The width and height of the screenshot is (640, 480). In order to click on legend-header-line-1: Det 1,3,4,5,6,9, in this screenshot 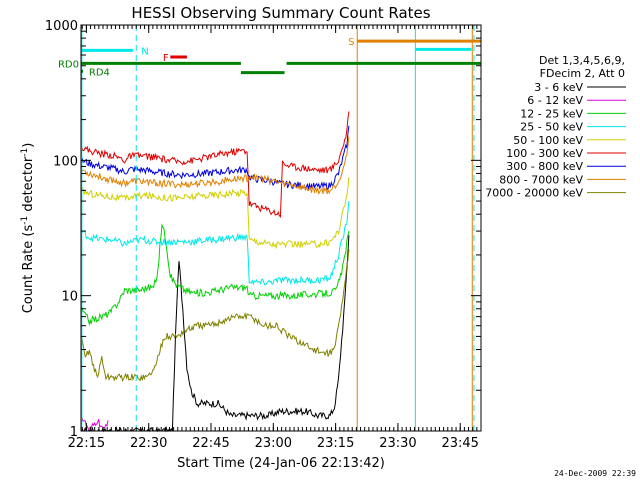, I will do `click(582, 60)`.